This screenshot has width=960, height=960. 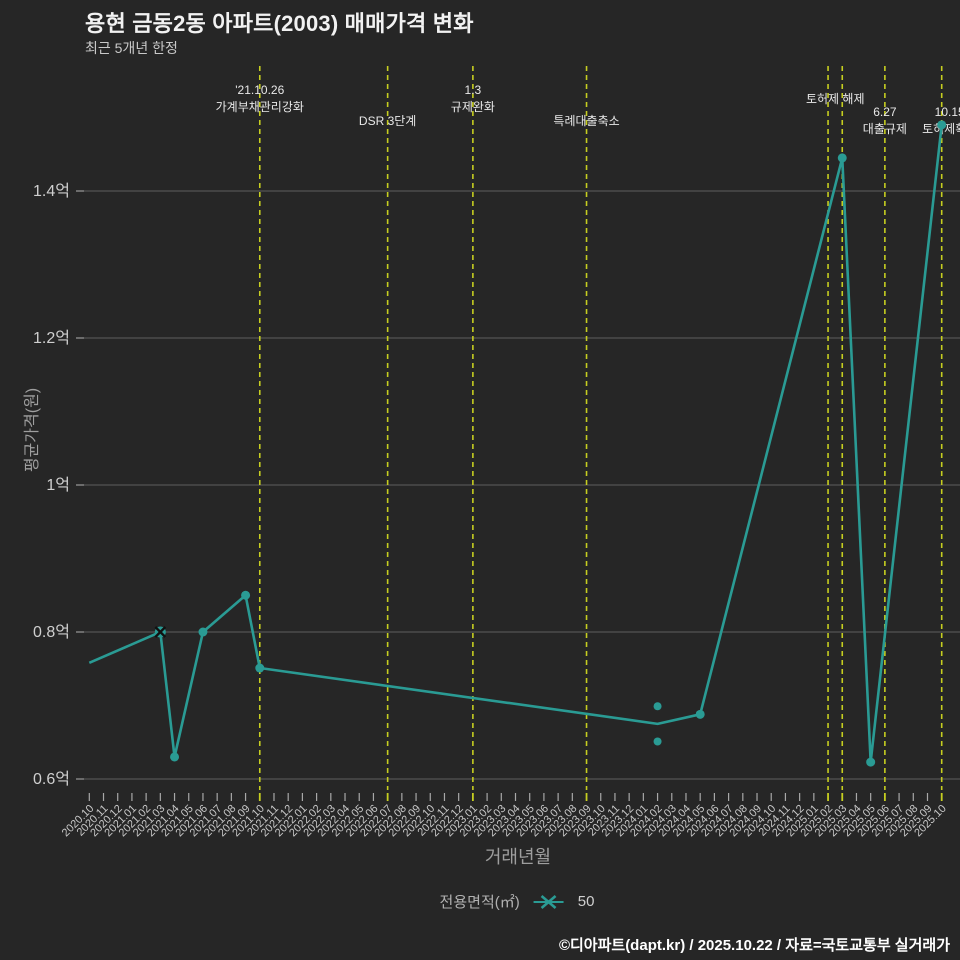 What do you see at coordinates (479, 902) in the screenshot?
I see `legend-label: 전용면적(㎡)` at bounding box center [479, 902].